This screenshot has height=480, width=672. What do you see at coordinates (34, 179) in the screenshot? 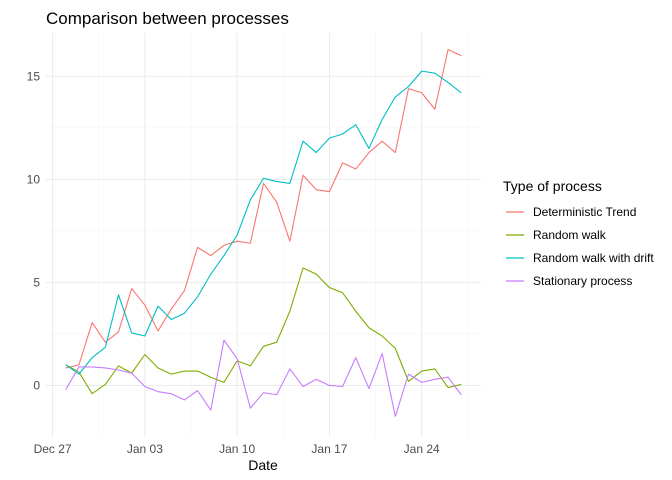
I see `y-tick-label: 10` at bounding box center [34, 179].